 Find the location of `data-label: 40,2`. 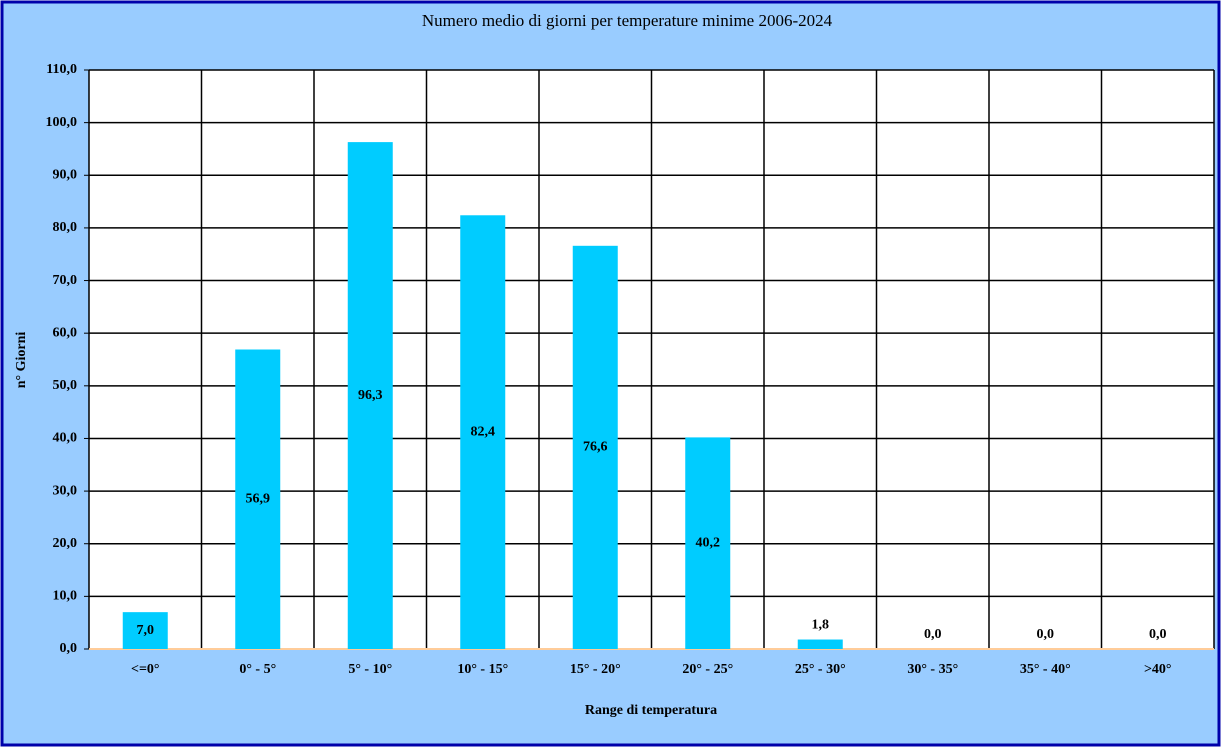

data-label: 40,2 is located at coordinates (708, 542).